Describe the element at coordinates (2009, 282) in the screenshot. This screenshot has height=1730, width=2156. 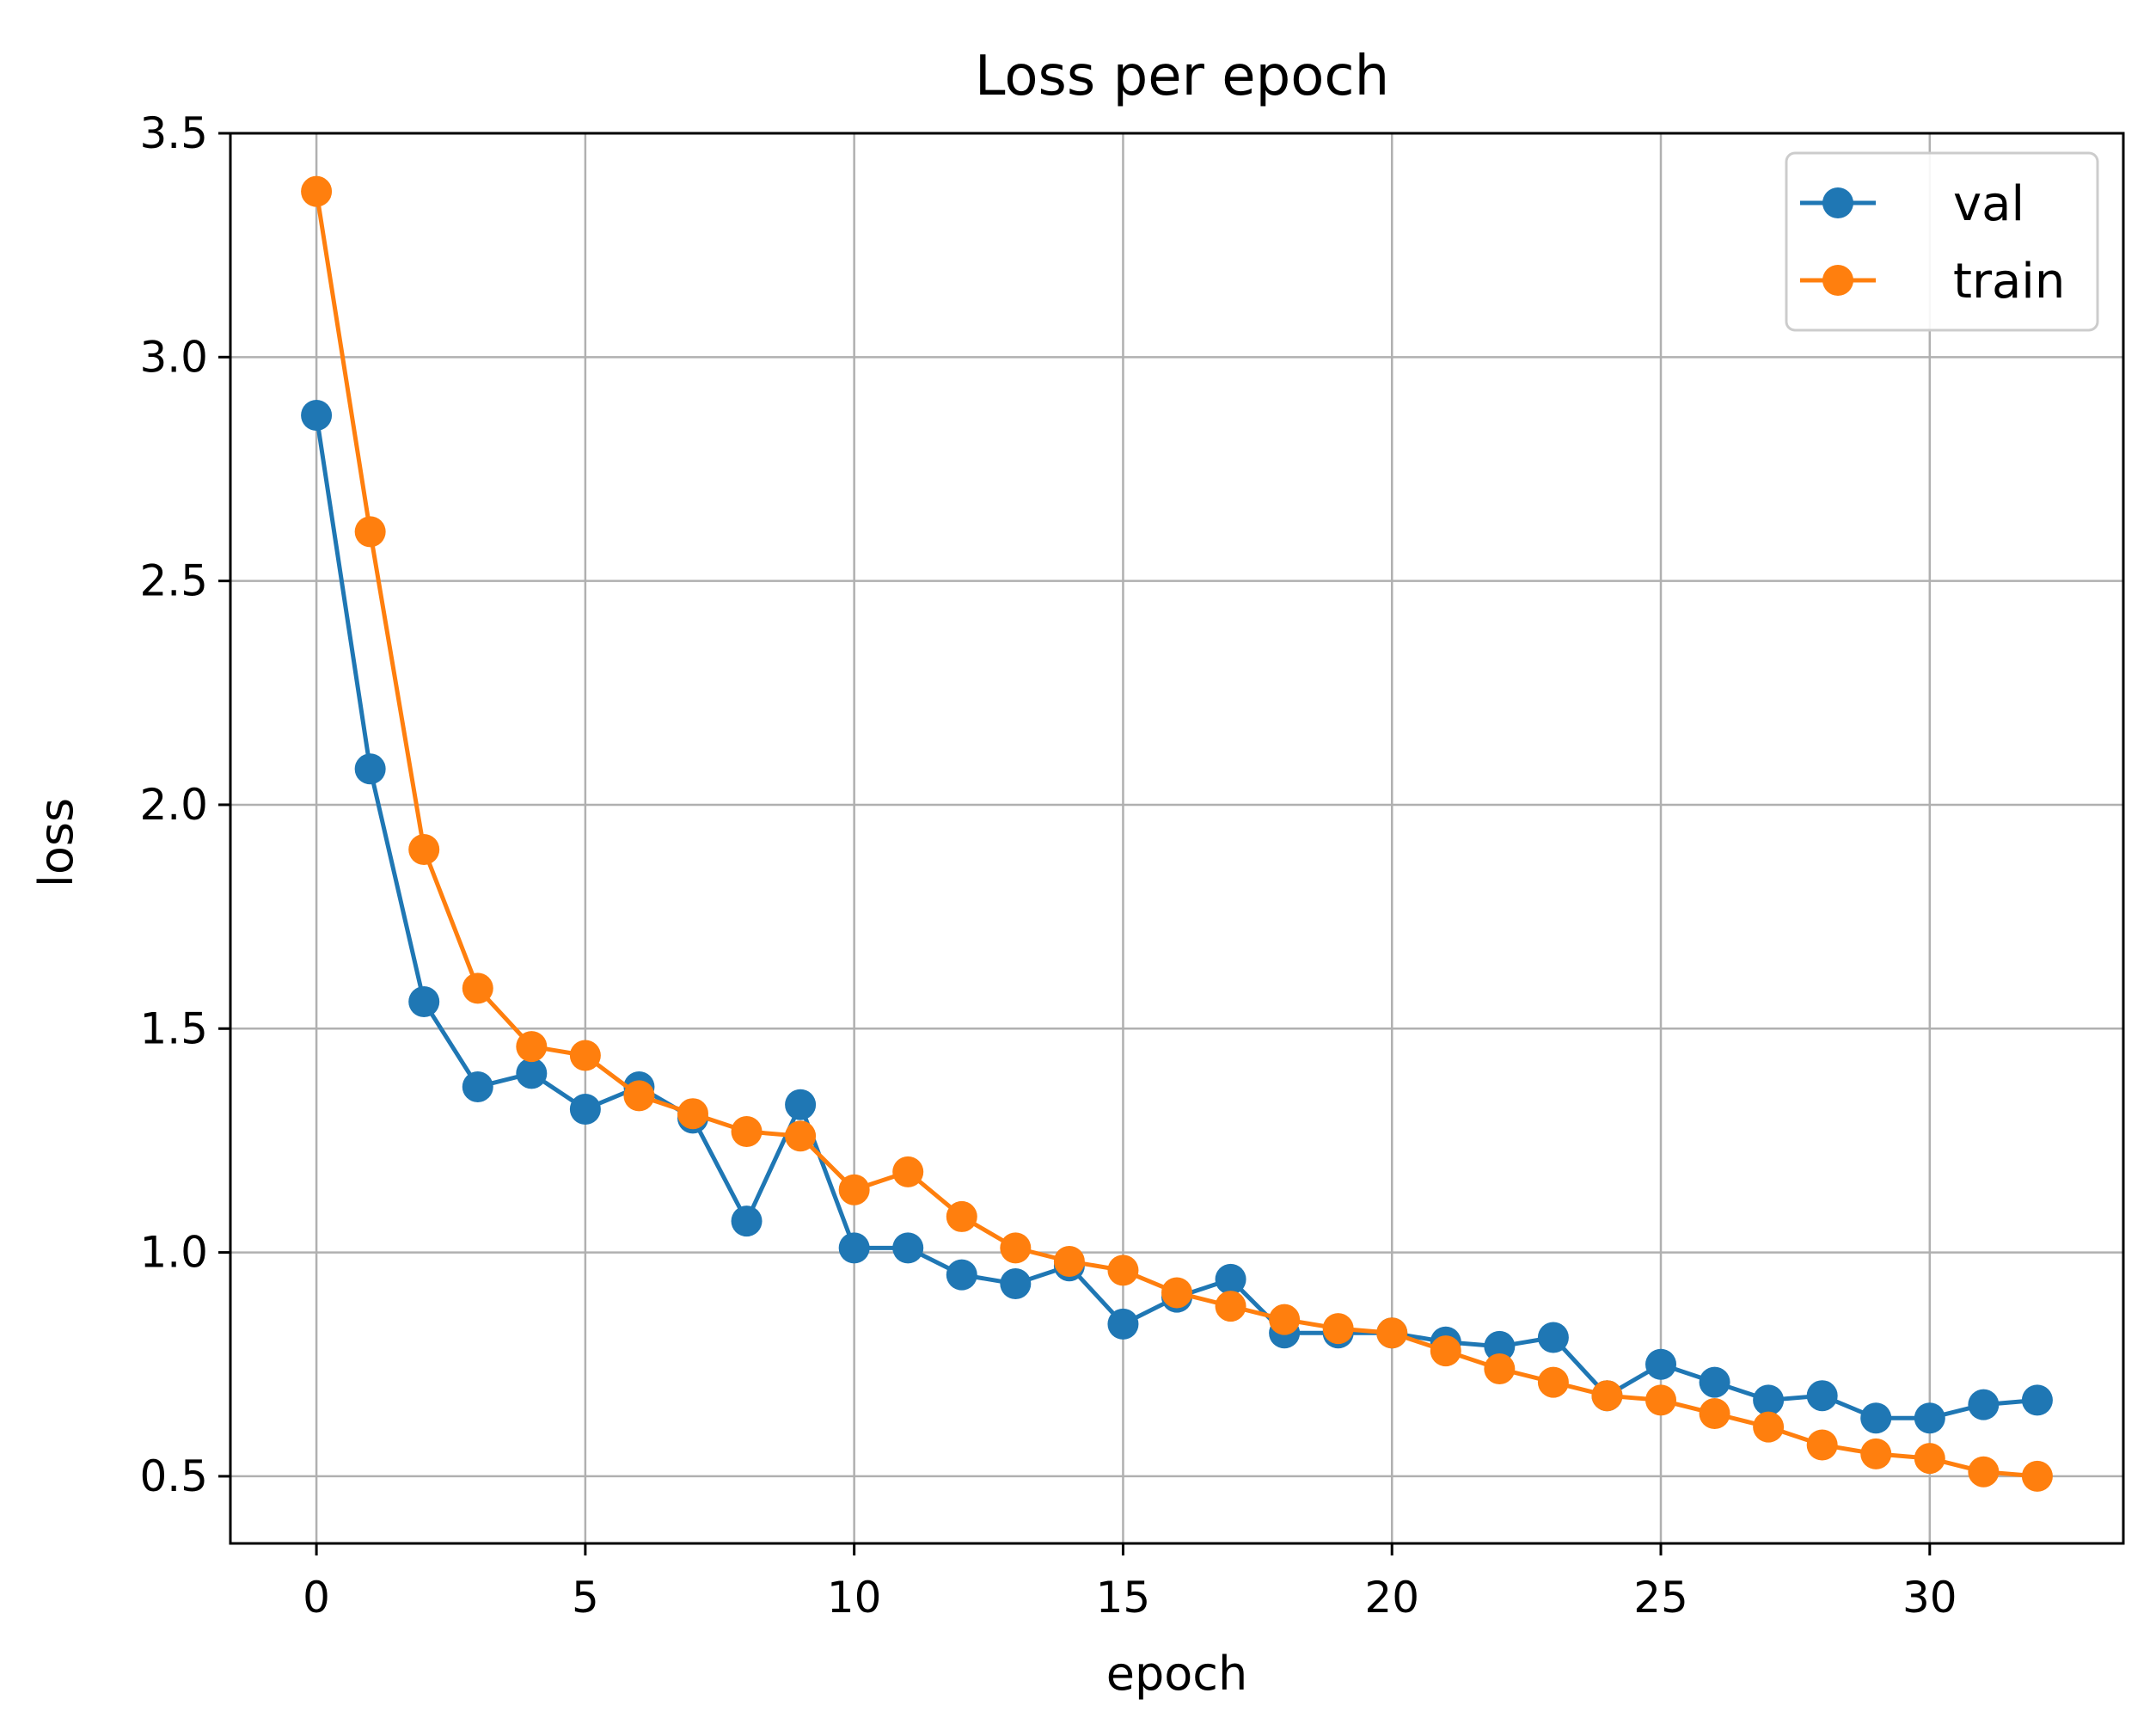
I see `legend-train-label: train` at that location.